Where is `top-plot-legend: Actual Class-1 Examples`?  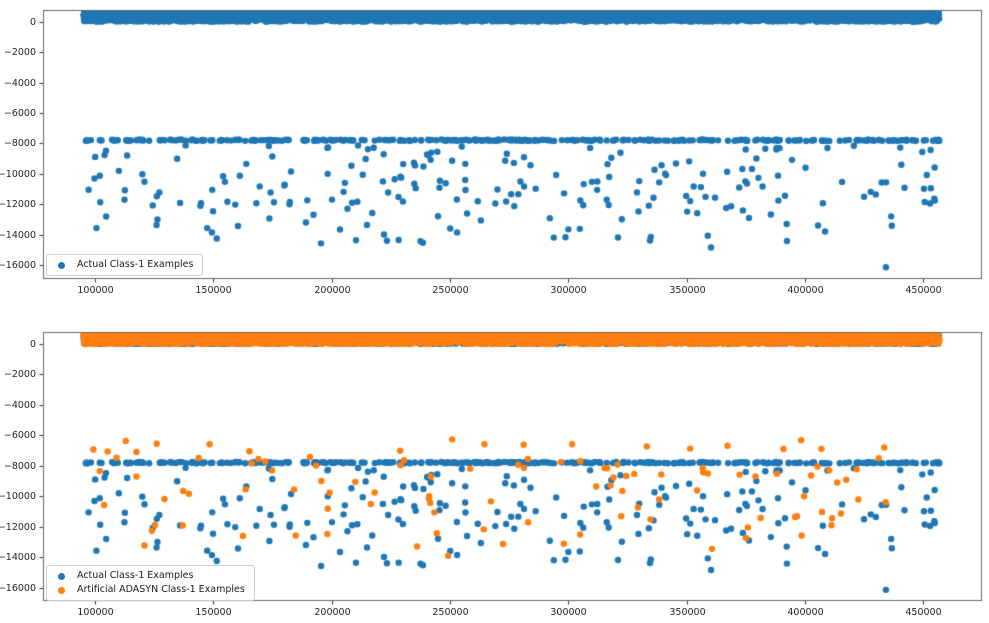 top-plot-legend: Actual Class-1 Examples is located at coordinates (125, 265).